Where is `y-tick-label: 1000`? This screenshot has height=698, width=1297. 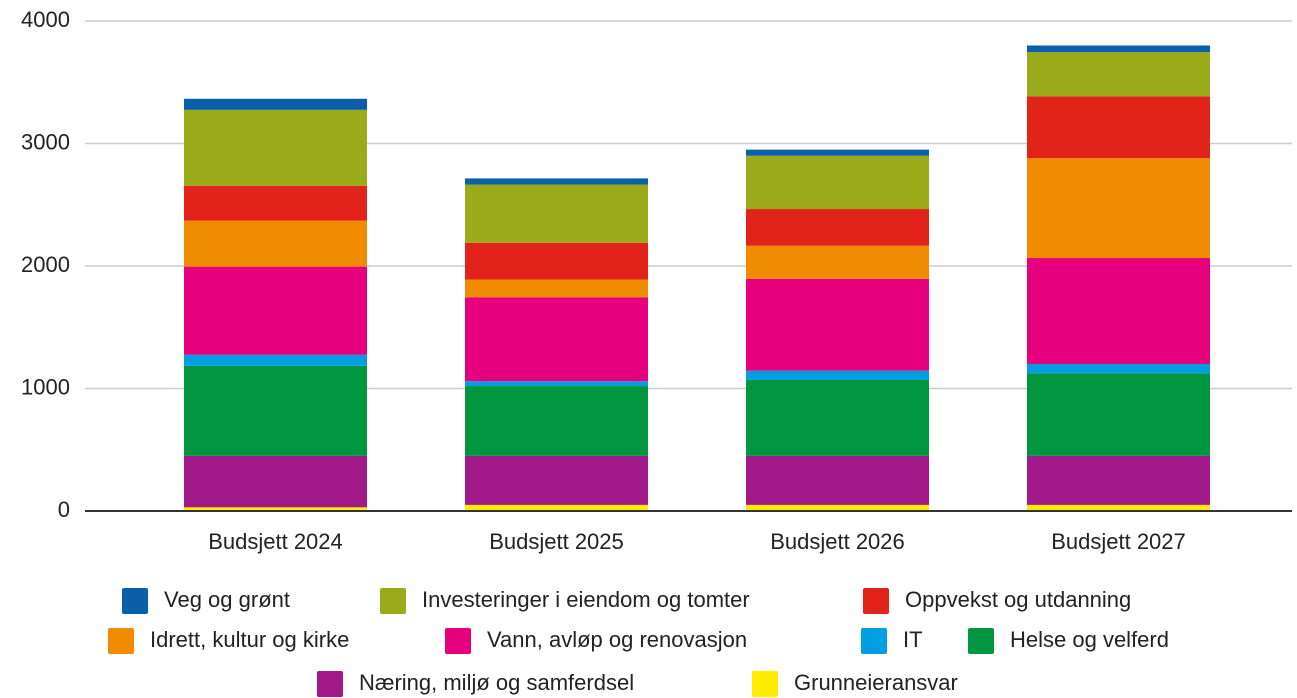
y-tick-label: 1000 is located at coordinates (45, 386).